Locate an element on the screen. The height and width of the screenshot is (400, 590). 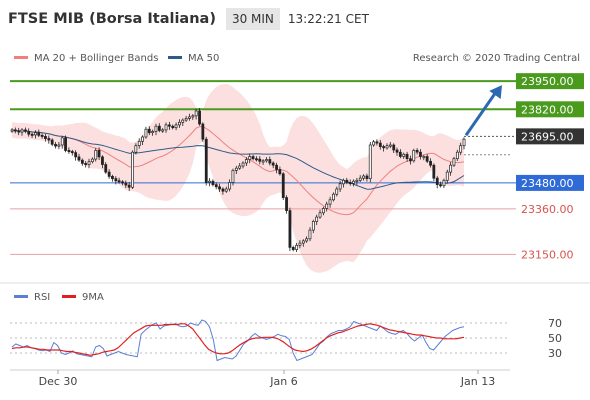
level-label-23820.00: 23820.00 is located at coordinates (547, 109).